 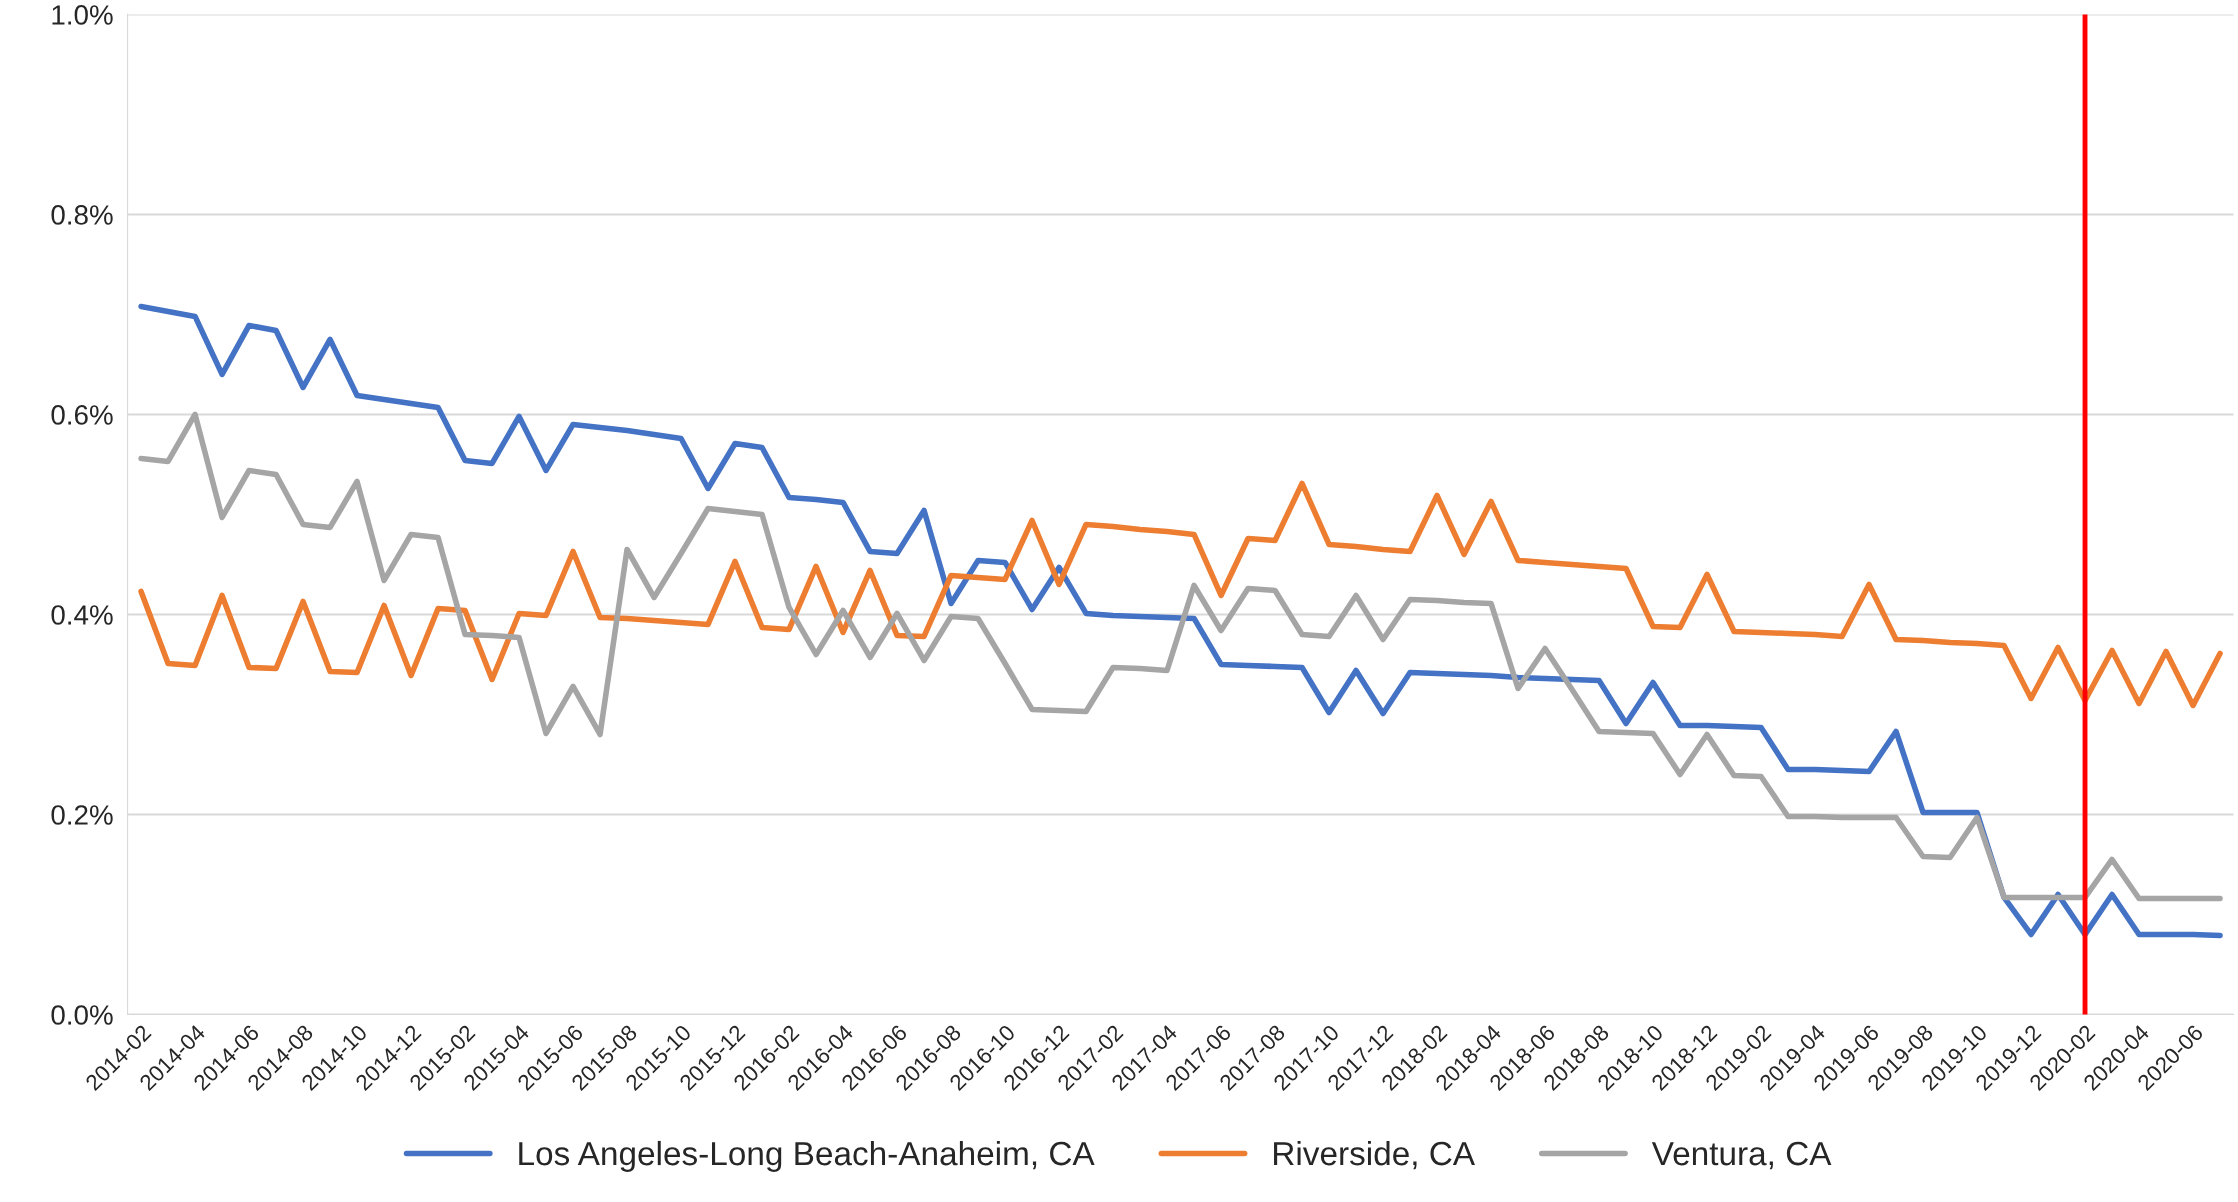 What do you see at coordinates (1741, 1155) in the screenshot?
I see `legend-label: Ventura, CA` at bounding box center [1741, 1155].